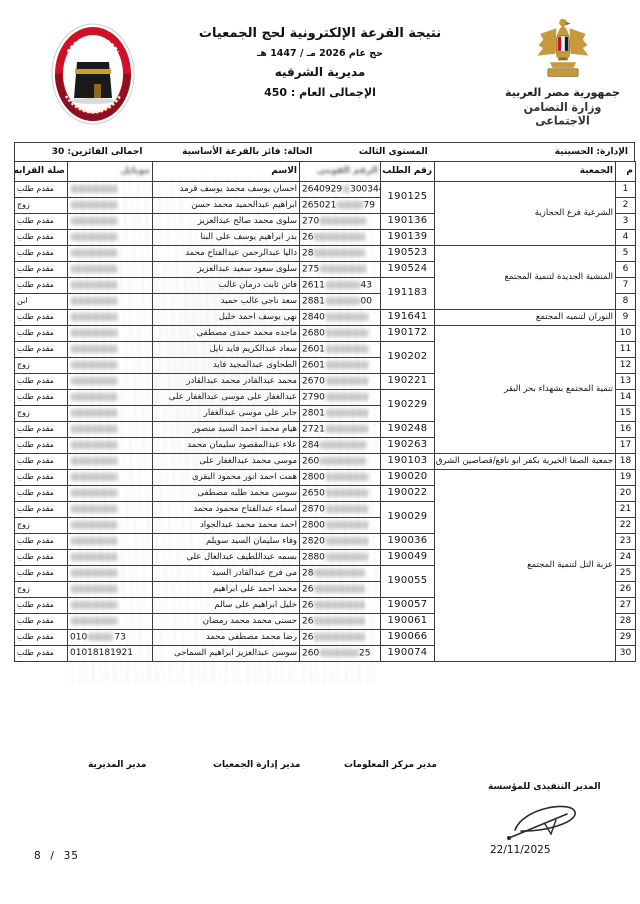  Describe the element at coordinates (625, 349) in the screenshot. I see `row-number-cell: 11` at that location.